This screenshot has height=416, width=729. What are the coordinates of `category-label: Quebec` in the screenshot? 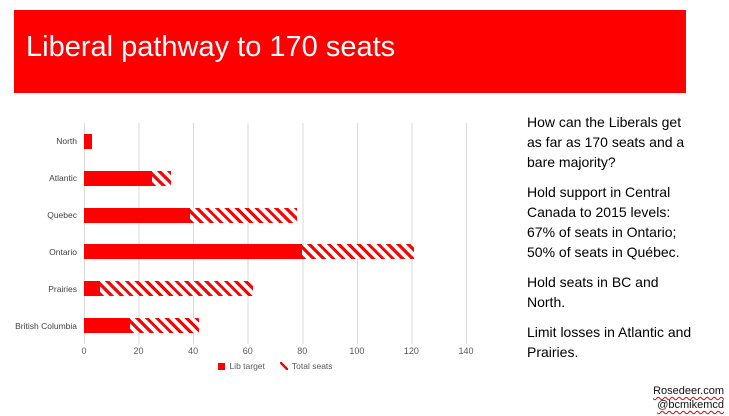 It's located at (62, 215).